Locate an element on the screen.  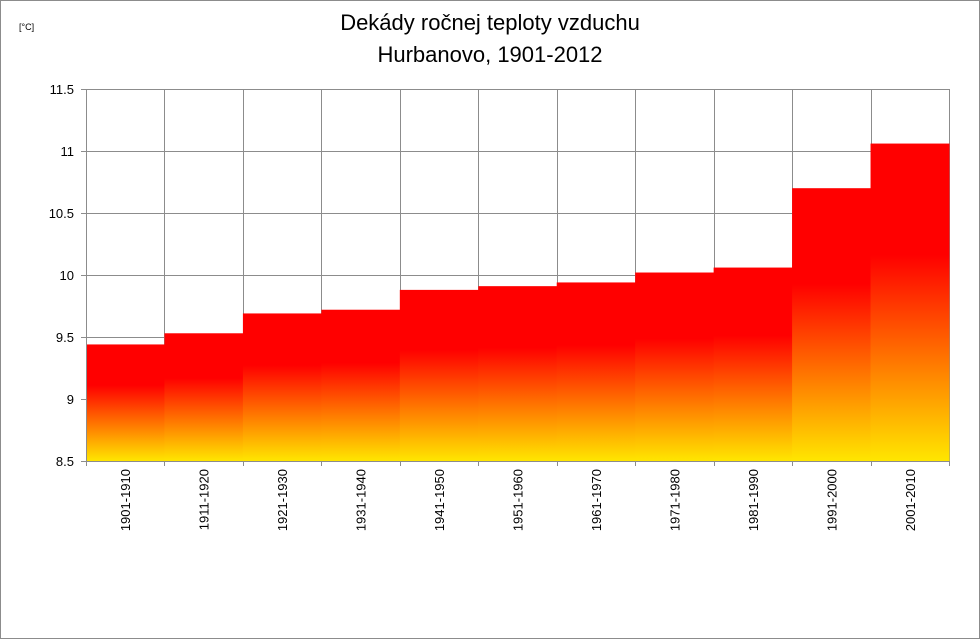
bar-1901-1910 is located at coordinates (125, 402).